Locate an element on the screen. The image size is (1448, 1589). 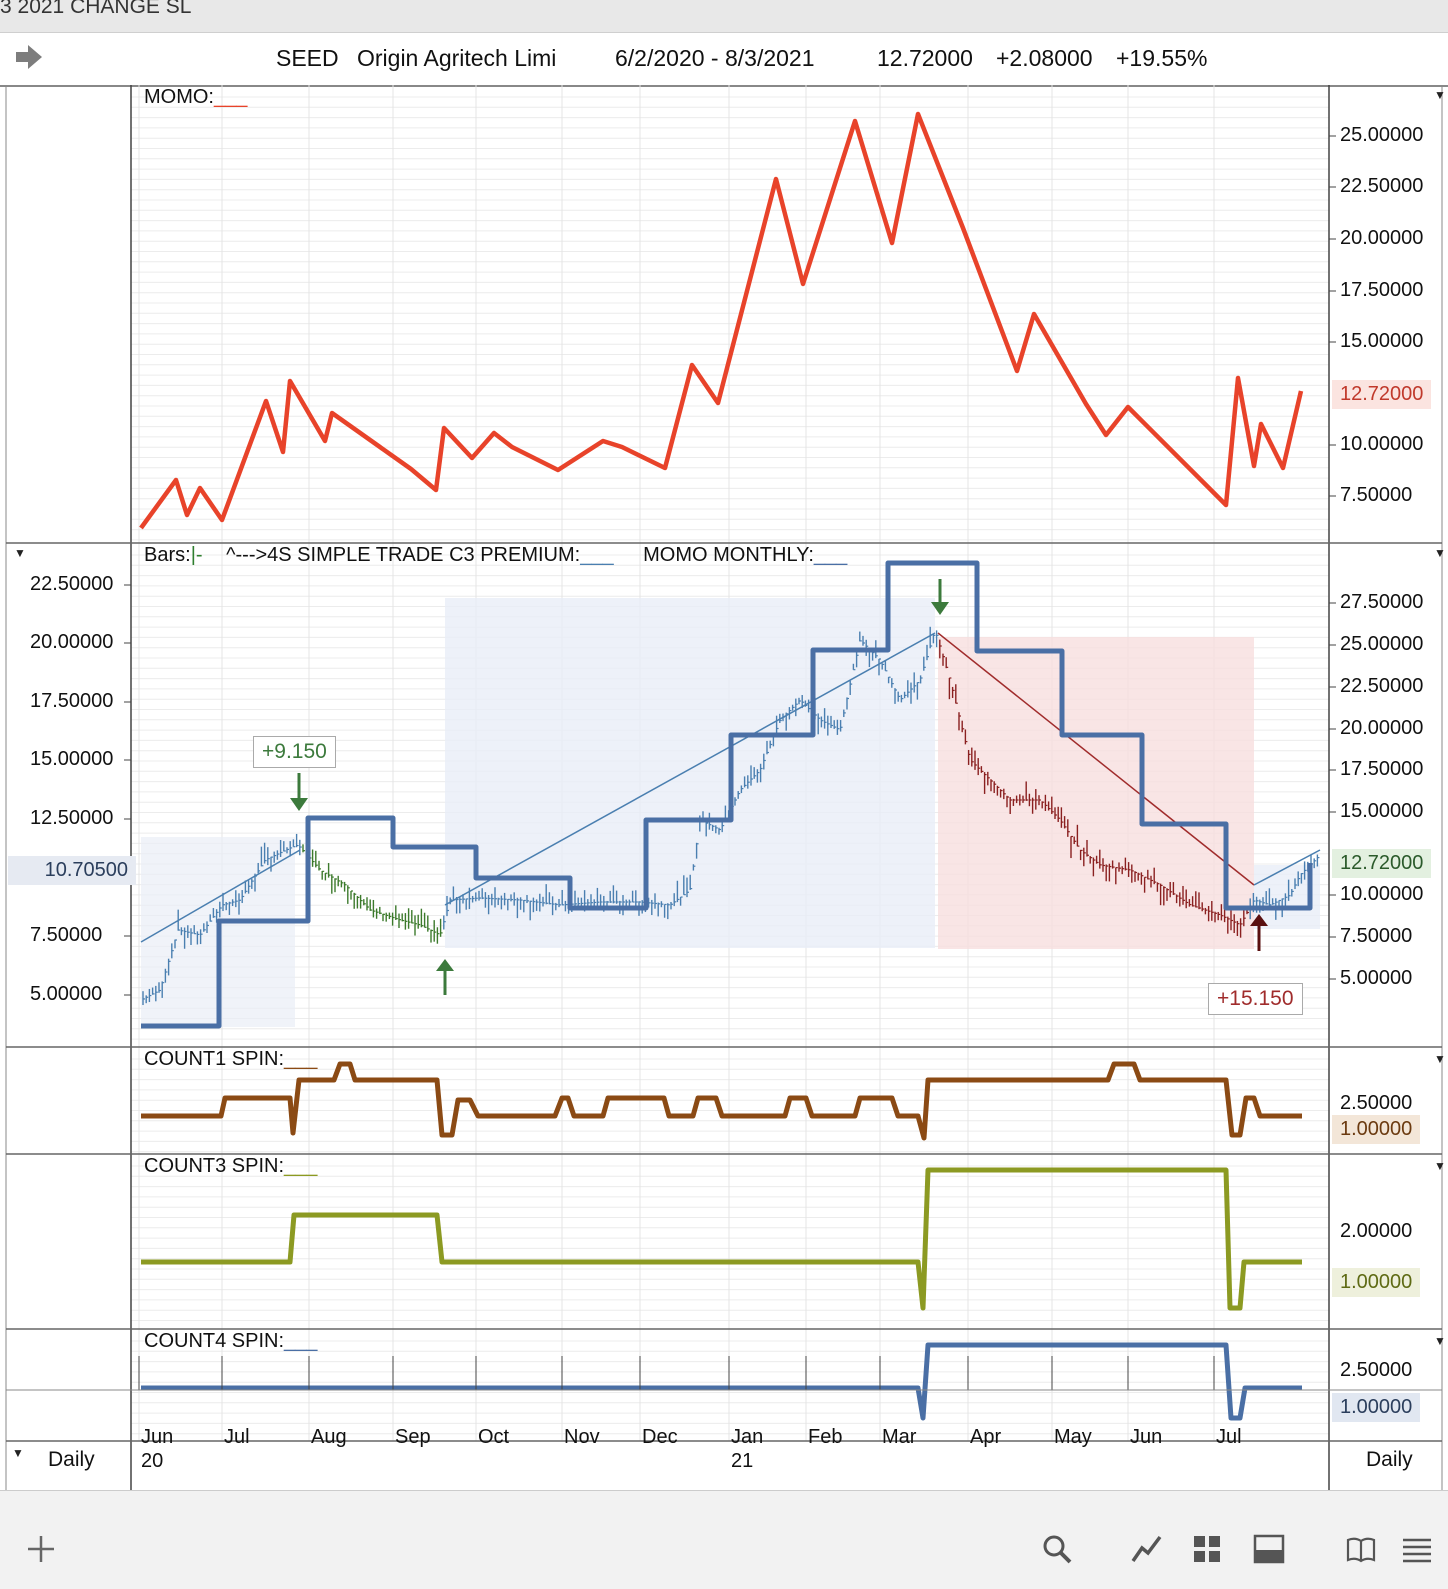
count4-panel-menu-caret: ▼ is located at coordinates (1440, 1341).